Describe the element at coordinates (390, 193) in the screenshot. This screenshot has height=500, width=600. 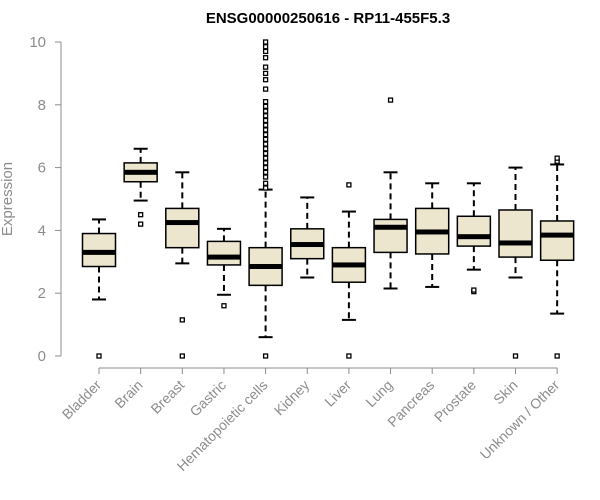
I see `box-lung` at that location.